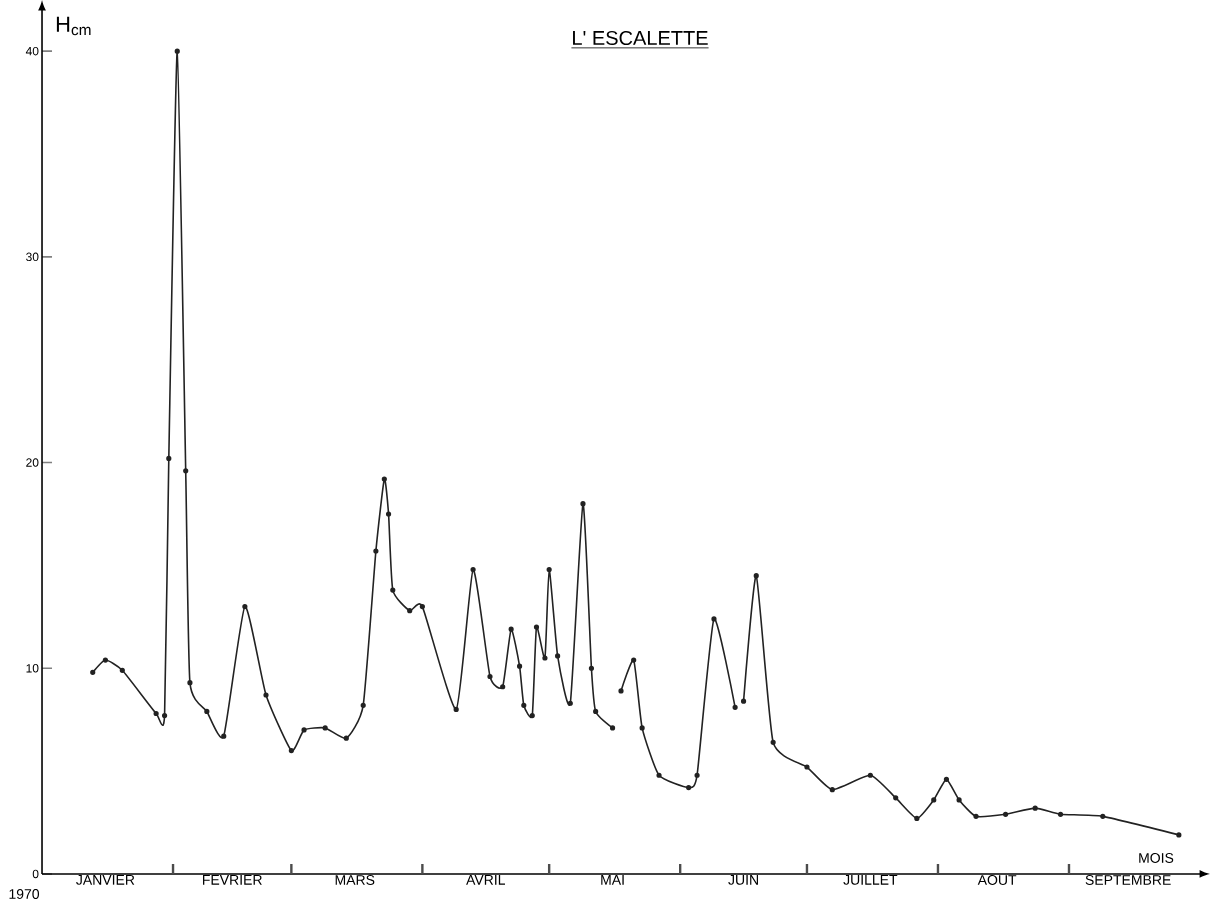 This screenshot has height=910, width=1210. I want to click on text: L' ESCALETTE, so click(640, 38).